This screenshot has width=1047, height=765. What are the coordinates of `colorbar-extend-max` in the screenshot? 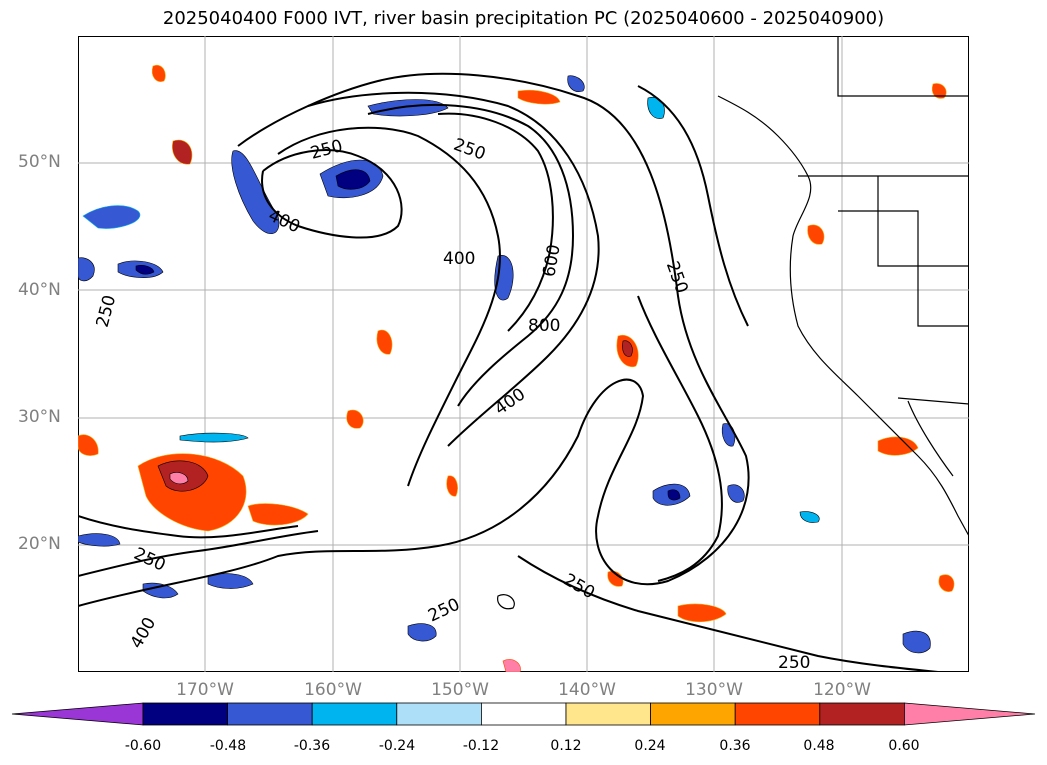 It's located at (970, 714).